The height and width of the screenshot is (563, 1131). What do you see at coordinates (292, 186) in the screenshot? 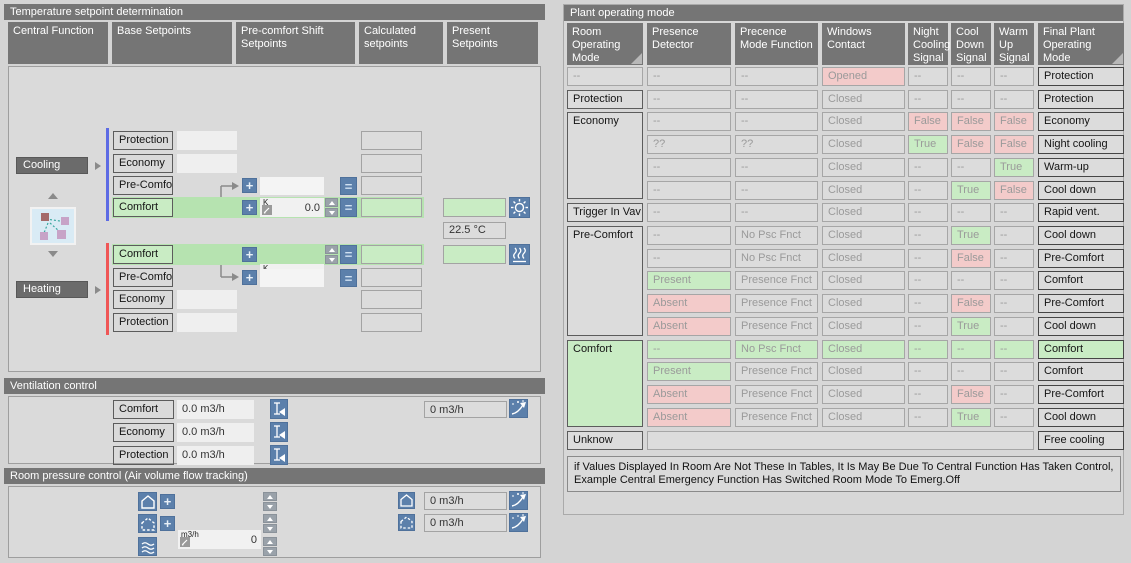
I see `cooling-shift-input` at bounding box center [292, 186].